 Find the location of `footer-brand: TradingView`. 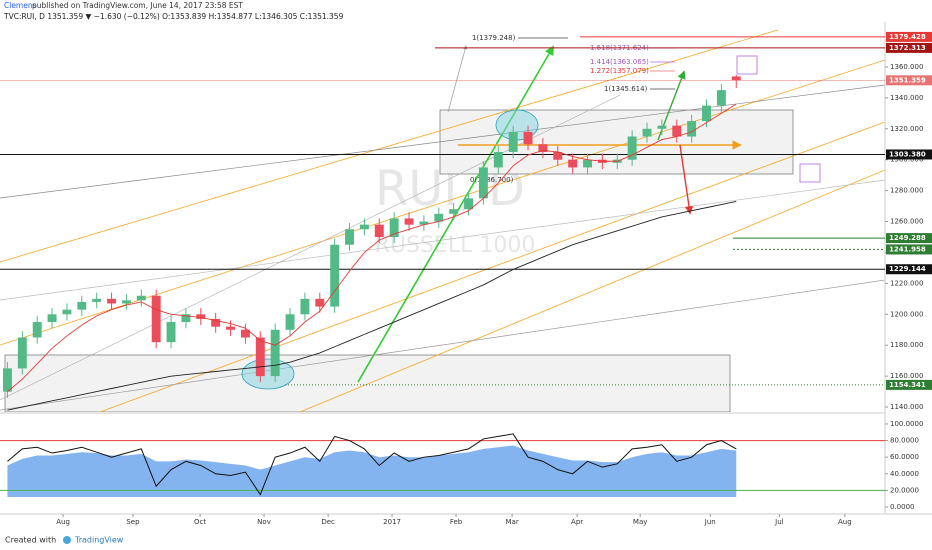

footer-brand: TradingView is located at coordinates (99, 540).